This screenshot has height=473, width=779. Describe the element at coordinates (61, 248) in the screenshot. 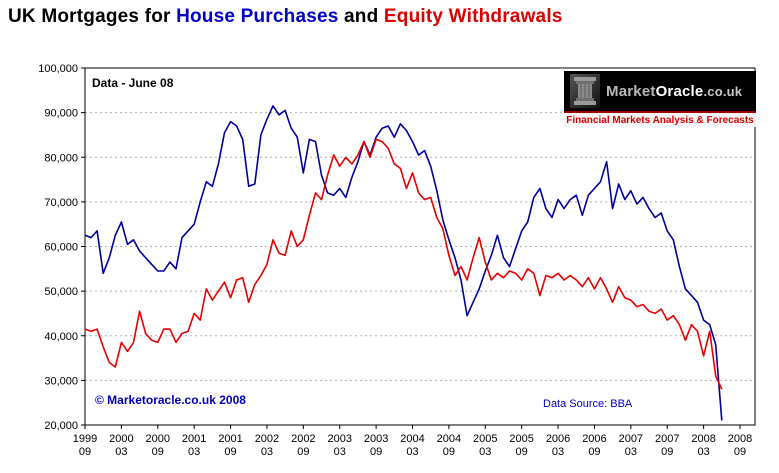

I see `svg-text: 60,000` at that location.